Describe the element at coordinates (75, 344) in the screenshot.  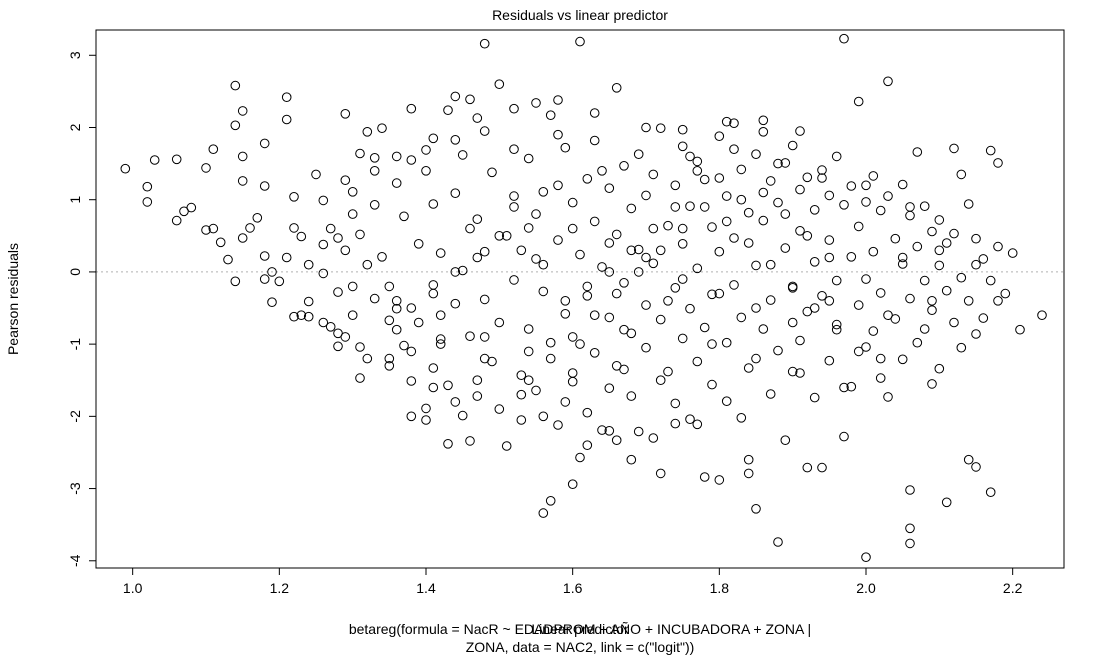
I see `y-tick-label: -1` at that location.